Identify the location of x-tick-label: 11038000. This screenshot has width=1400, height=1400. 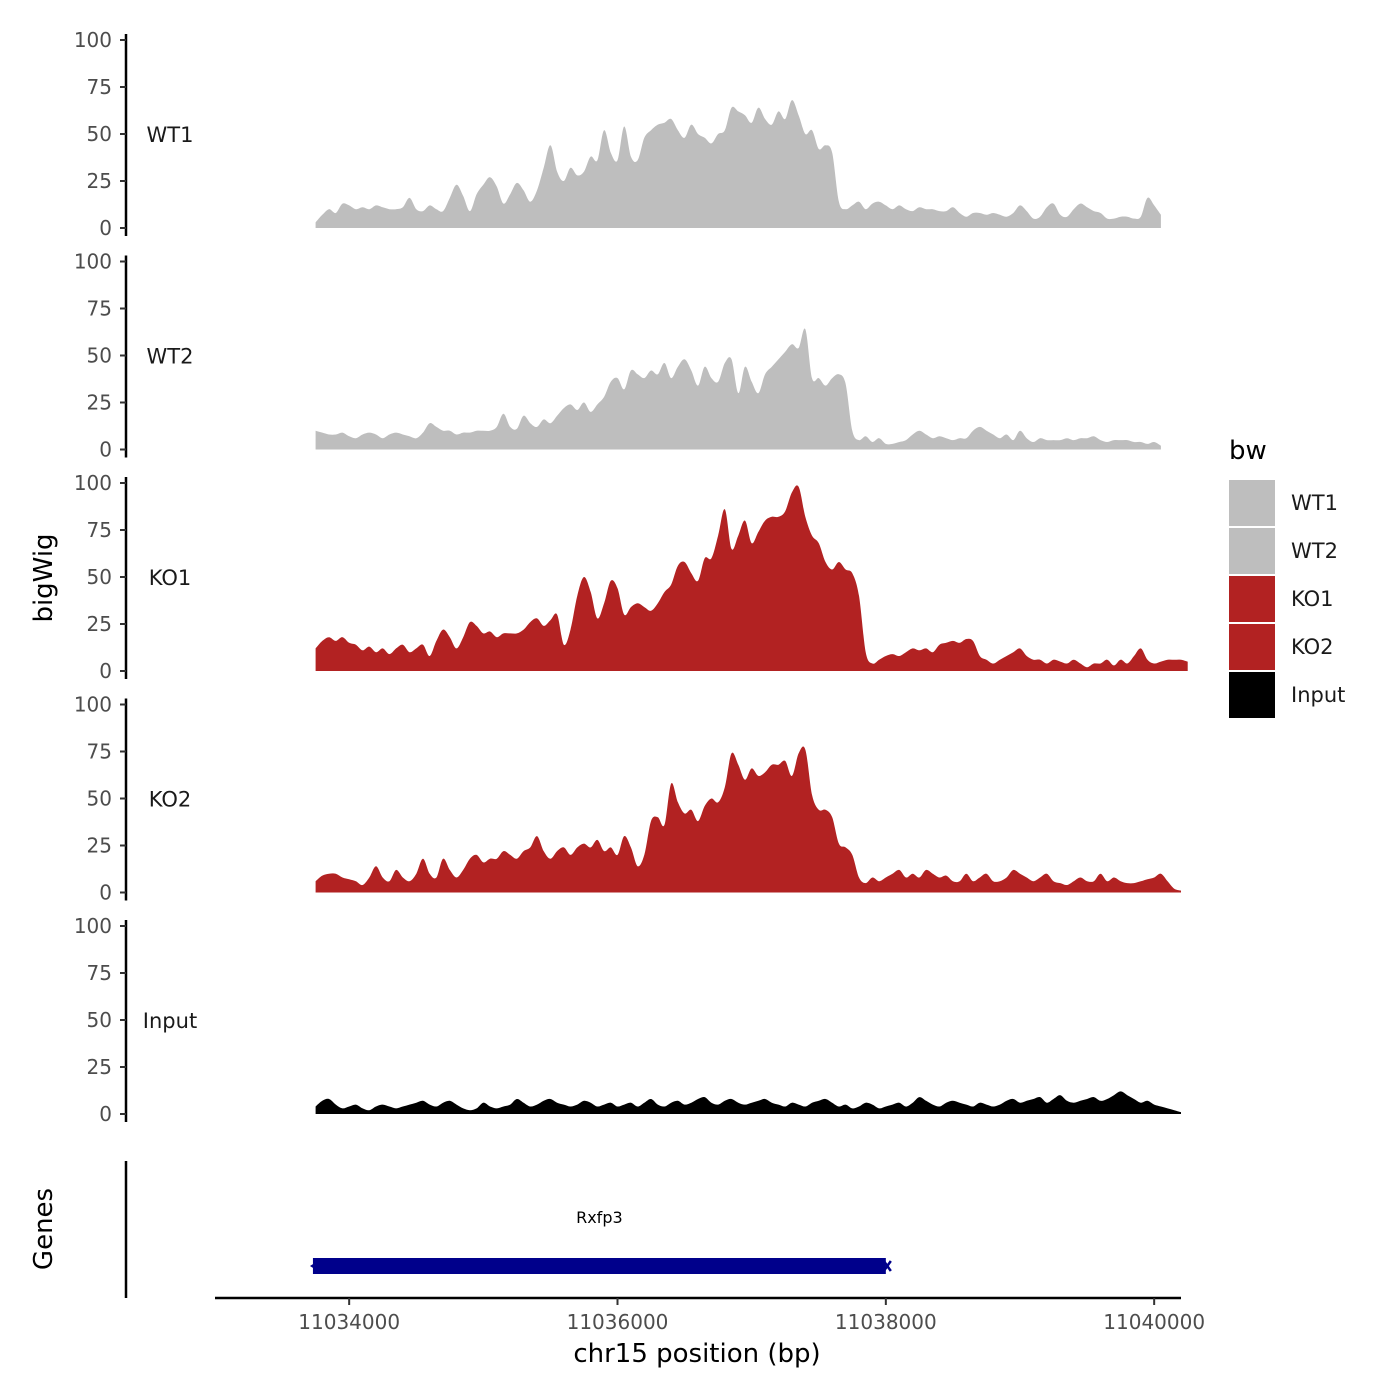
(886, 1322).